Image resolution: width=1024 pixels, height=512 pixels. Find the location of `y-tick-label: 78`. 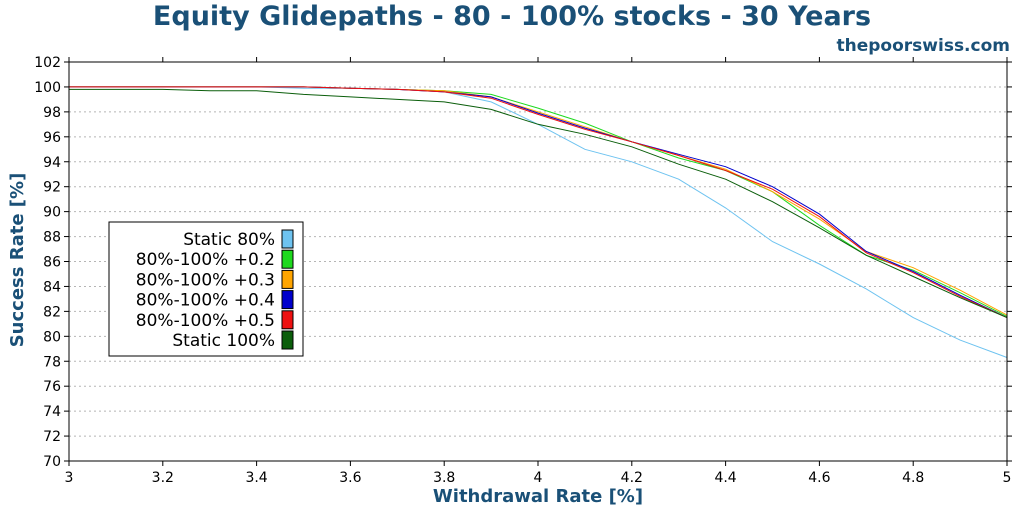

y-tick-label: 78 is located at coordinates (52, 362).